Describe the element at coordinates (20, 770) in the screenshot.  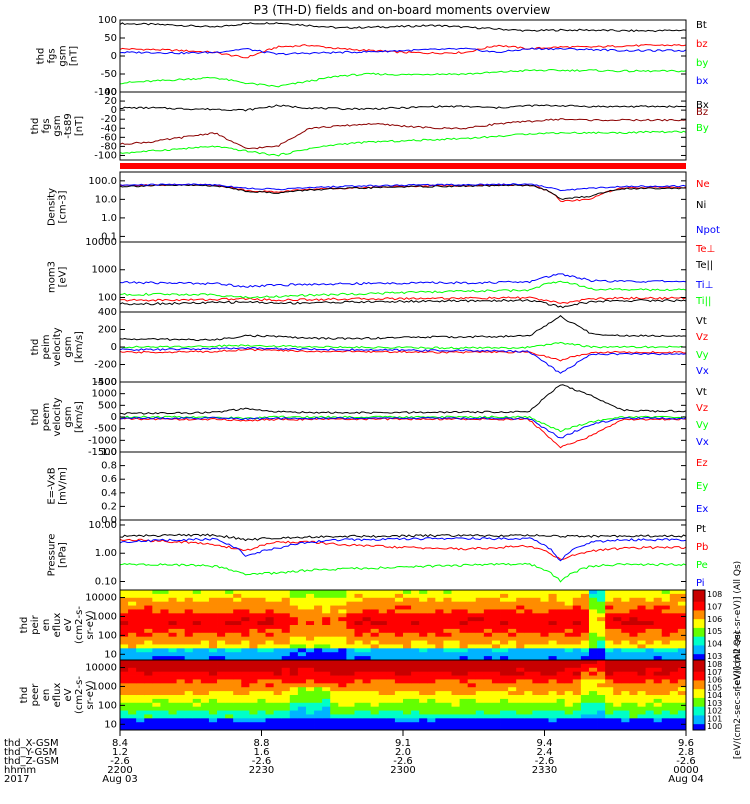
I see `time-row-label-3: hhmm` at that location.